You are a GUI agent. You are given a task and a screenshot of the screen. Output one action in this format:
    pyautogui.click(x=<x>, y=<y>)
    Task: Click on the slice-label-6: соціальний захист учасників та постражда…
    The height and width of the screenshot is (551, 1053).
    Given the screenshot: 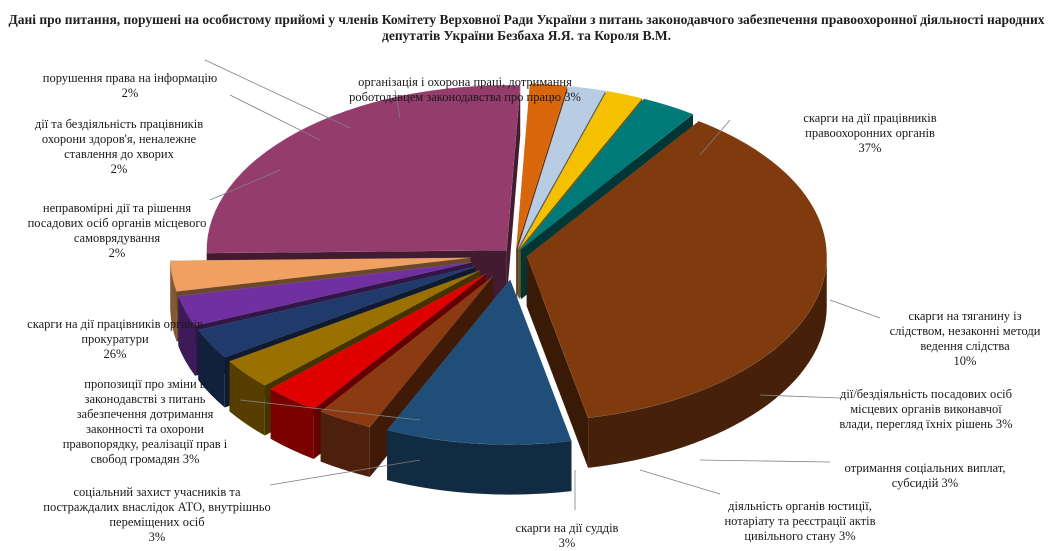 What is the action you would take?
    pyautogui.click(x=157, y=514)
    